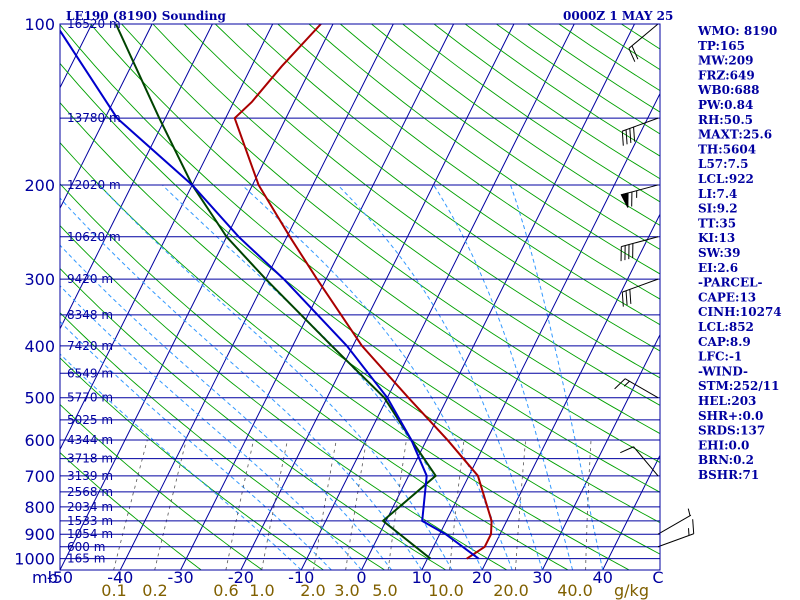 This screenshot has height=600, width=800. Describe the element at coordinates (511, 590) in the screenshot. I see `mixing-ratio-label: 20.0` at that location.